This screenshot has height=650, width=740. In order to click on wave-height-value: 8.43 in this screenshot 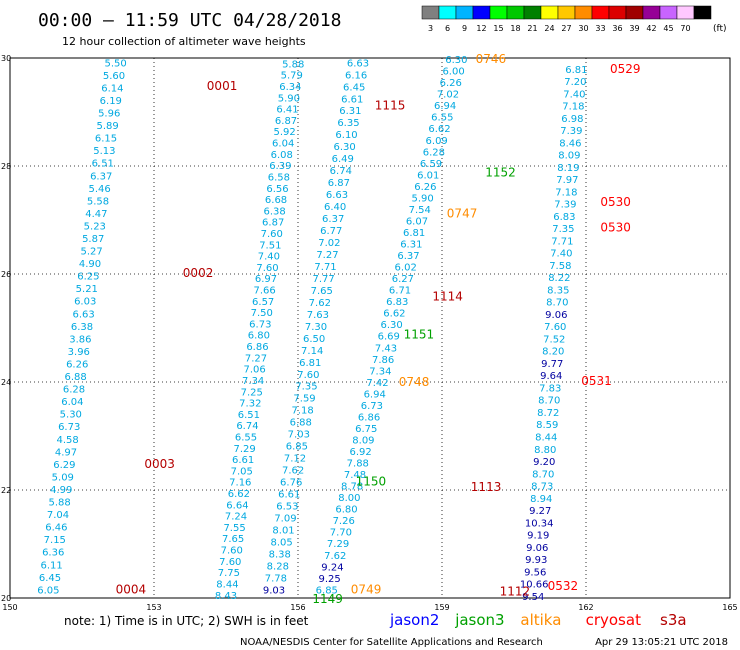, I will do `click(226, 596)`.